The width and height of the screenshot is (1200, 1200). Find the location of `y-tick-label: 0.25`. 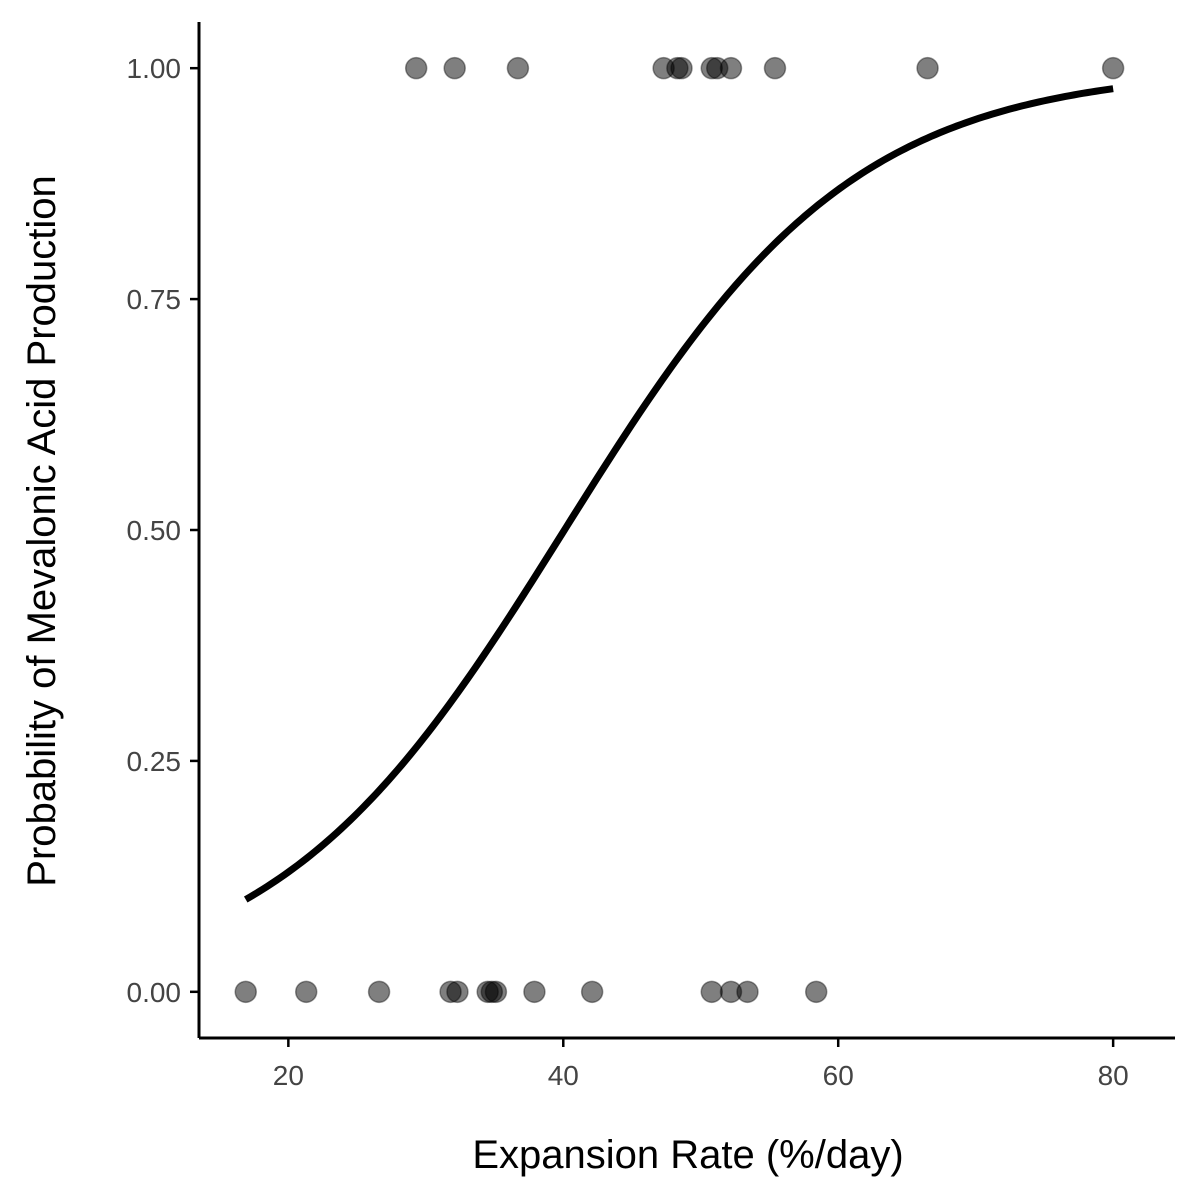

y-tick-label: 0.25 is located at coordinates (154, 761).